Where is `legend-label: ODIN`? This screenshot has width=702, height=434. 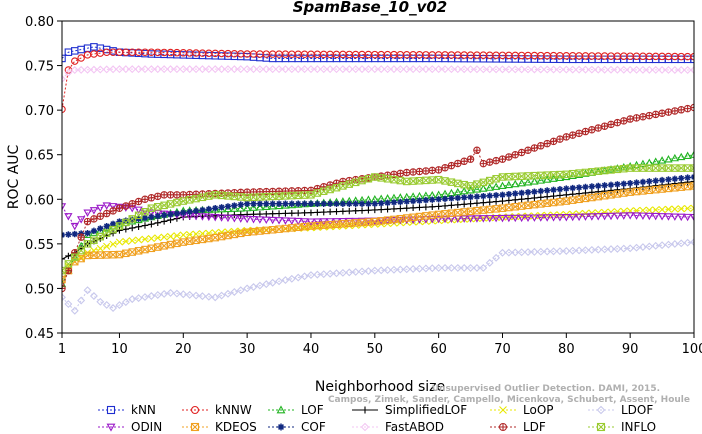 legend-label: ODIN is located at coordinates (146, 427).